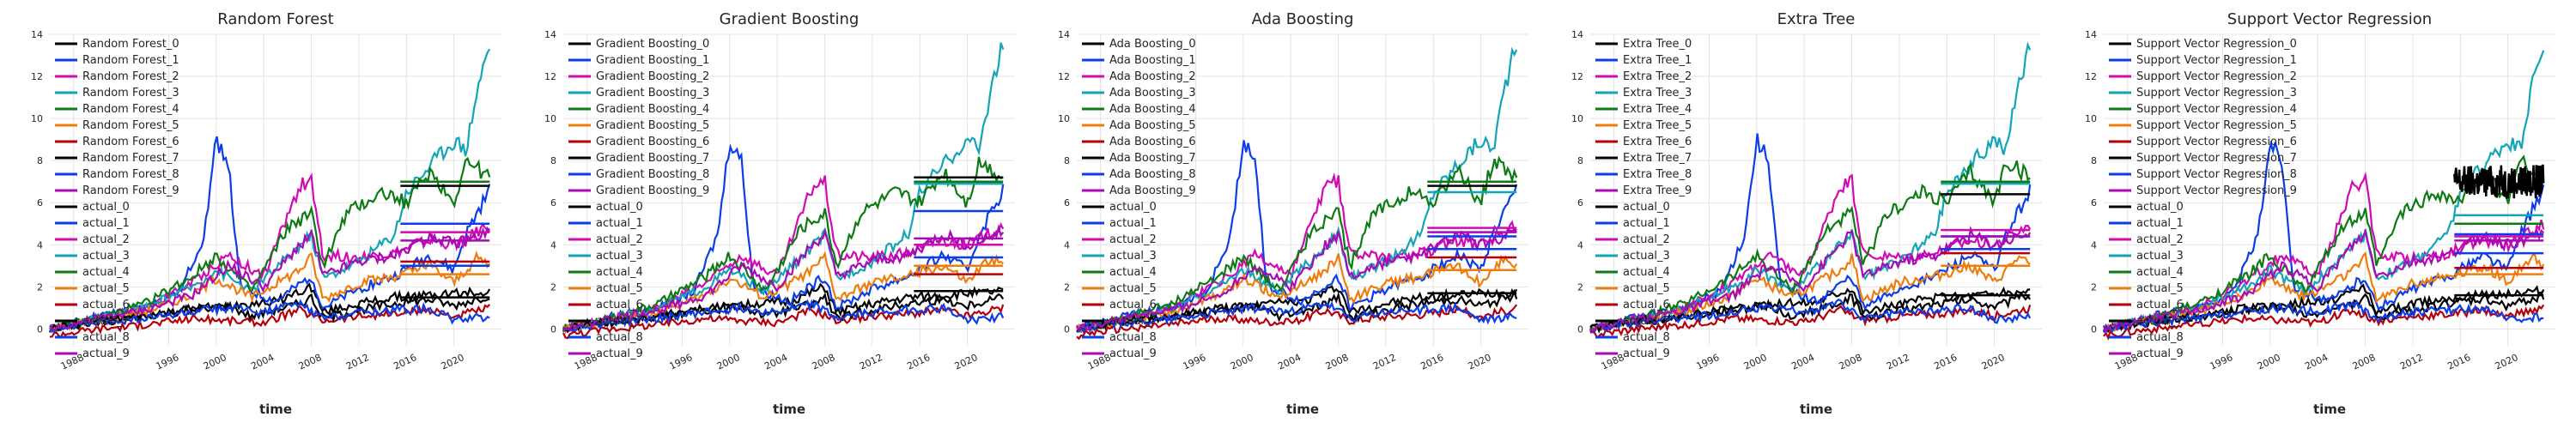 The height and width of the screenshot is (429, 2576). I want to click on x-axis-label: time, so click(275, 409).